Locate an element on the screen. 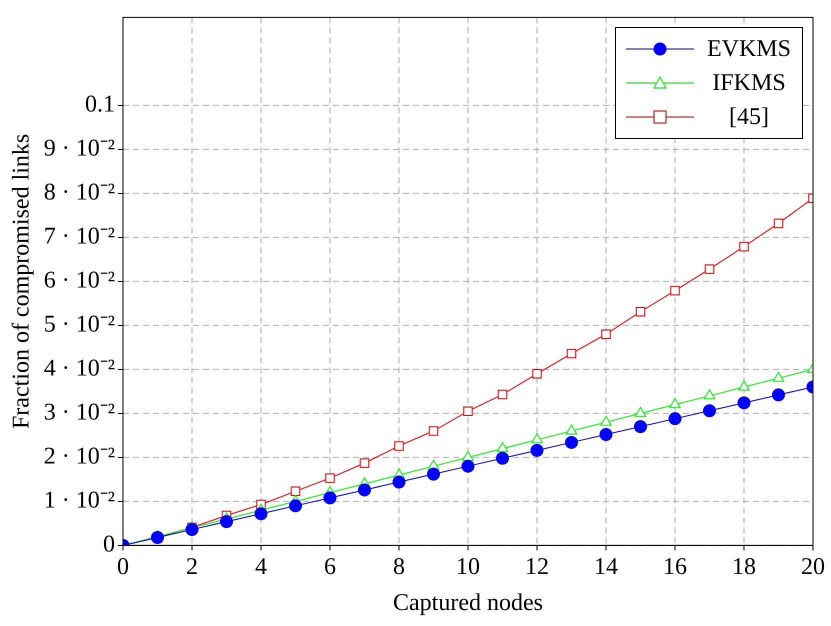 This screenshot has height=626, width=831. x-tick-label: 18 is located at coordinates (744, 567).